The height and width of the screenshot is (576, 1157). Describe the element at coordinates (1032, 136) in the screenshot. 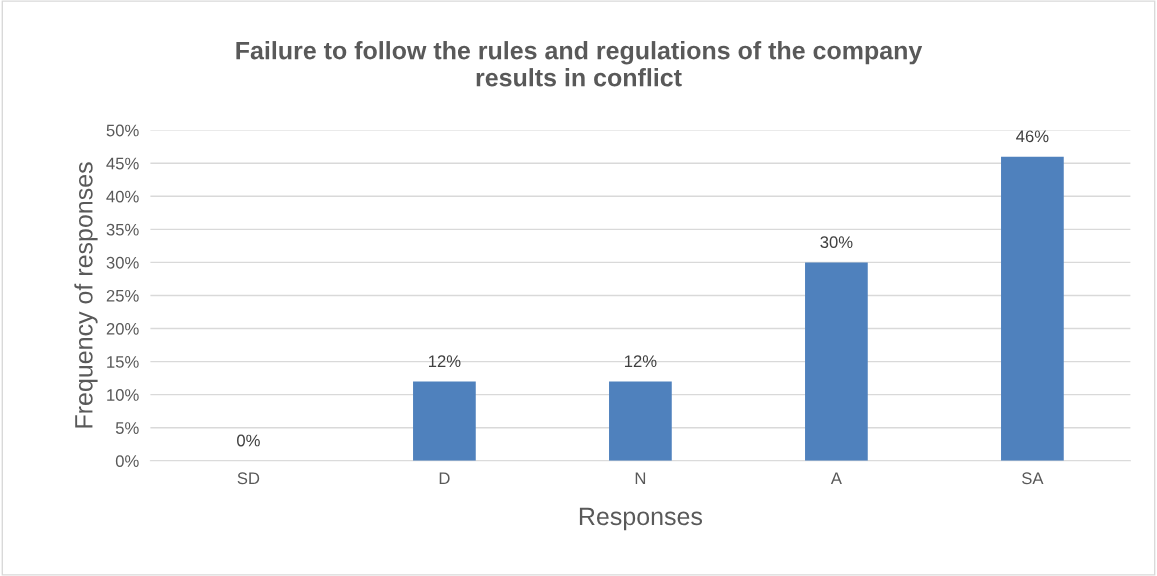

I see `data-label: 46%` at that location.